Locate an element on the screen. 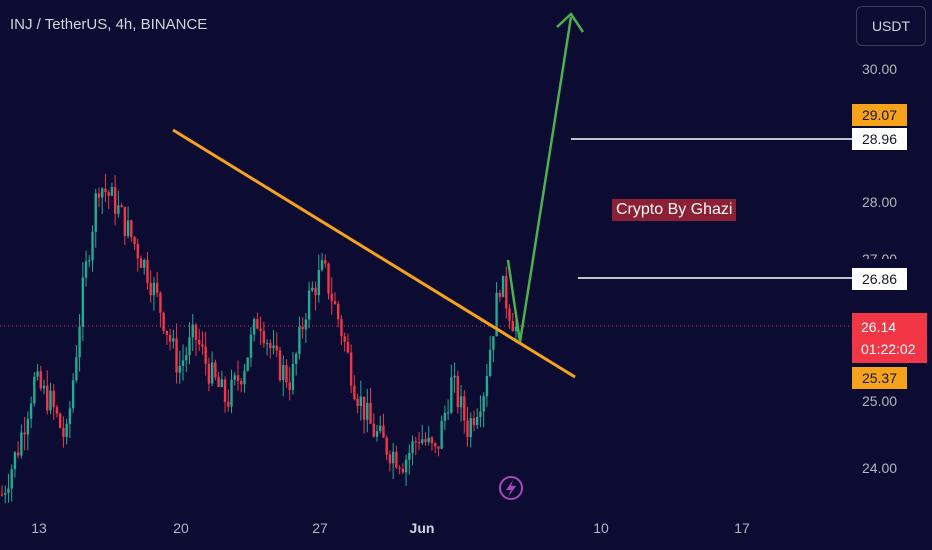  lightning-icon is located at coordinates (511, 488).